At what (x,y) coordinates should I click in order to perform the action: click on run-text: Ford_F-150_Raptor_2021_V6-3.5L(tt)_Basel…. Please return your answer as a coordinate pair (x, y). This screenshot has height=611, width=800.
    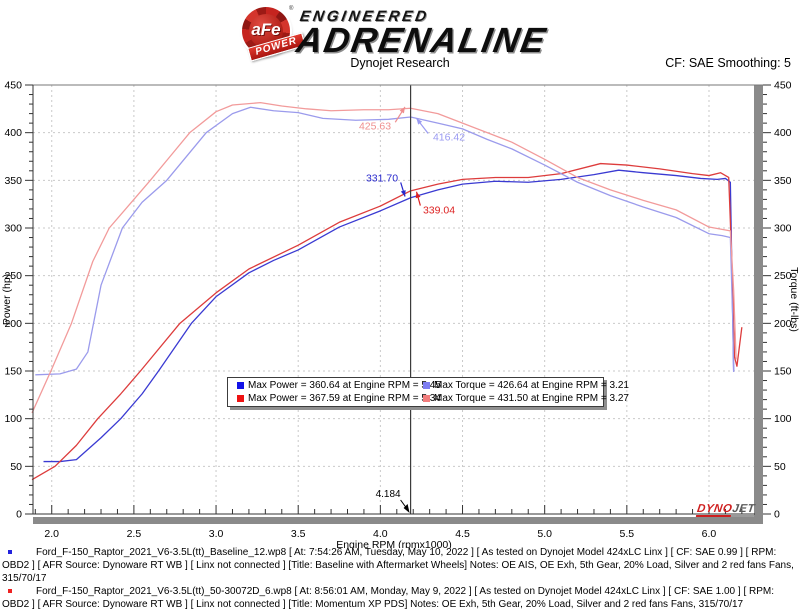
    Looking at the image, I should click on (398, 565).